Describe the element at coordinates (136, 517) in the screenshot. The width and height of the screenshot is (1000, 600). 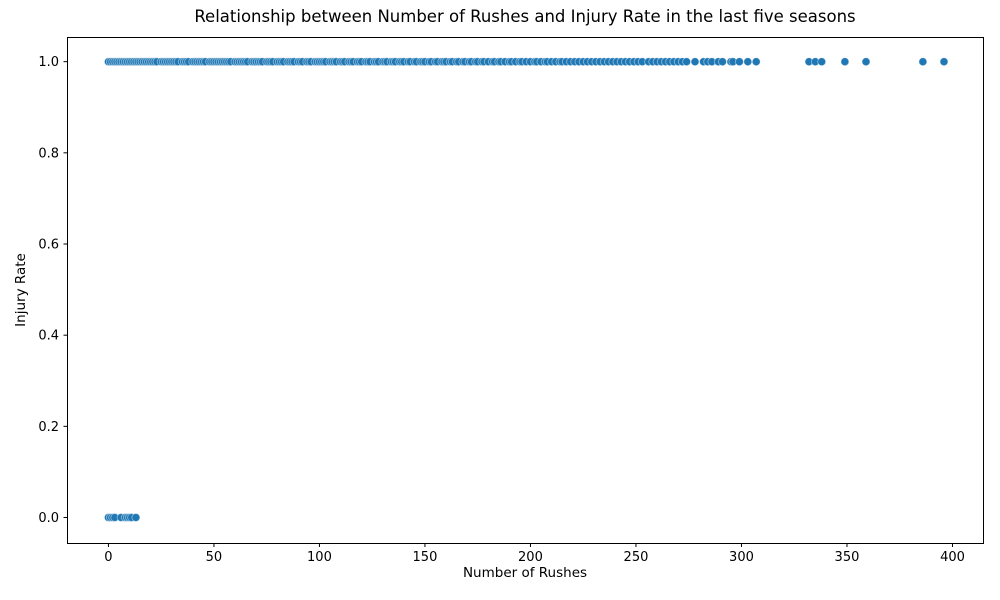
I see `scatter-point-not-injured` at that location.